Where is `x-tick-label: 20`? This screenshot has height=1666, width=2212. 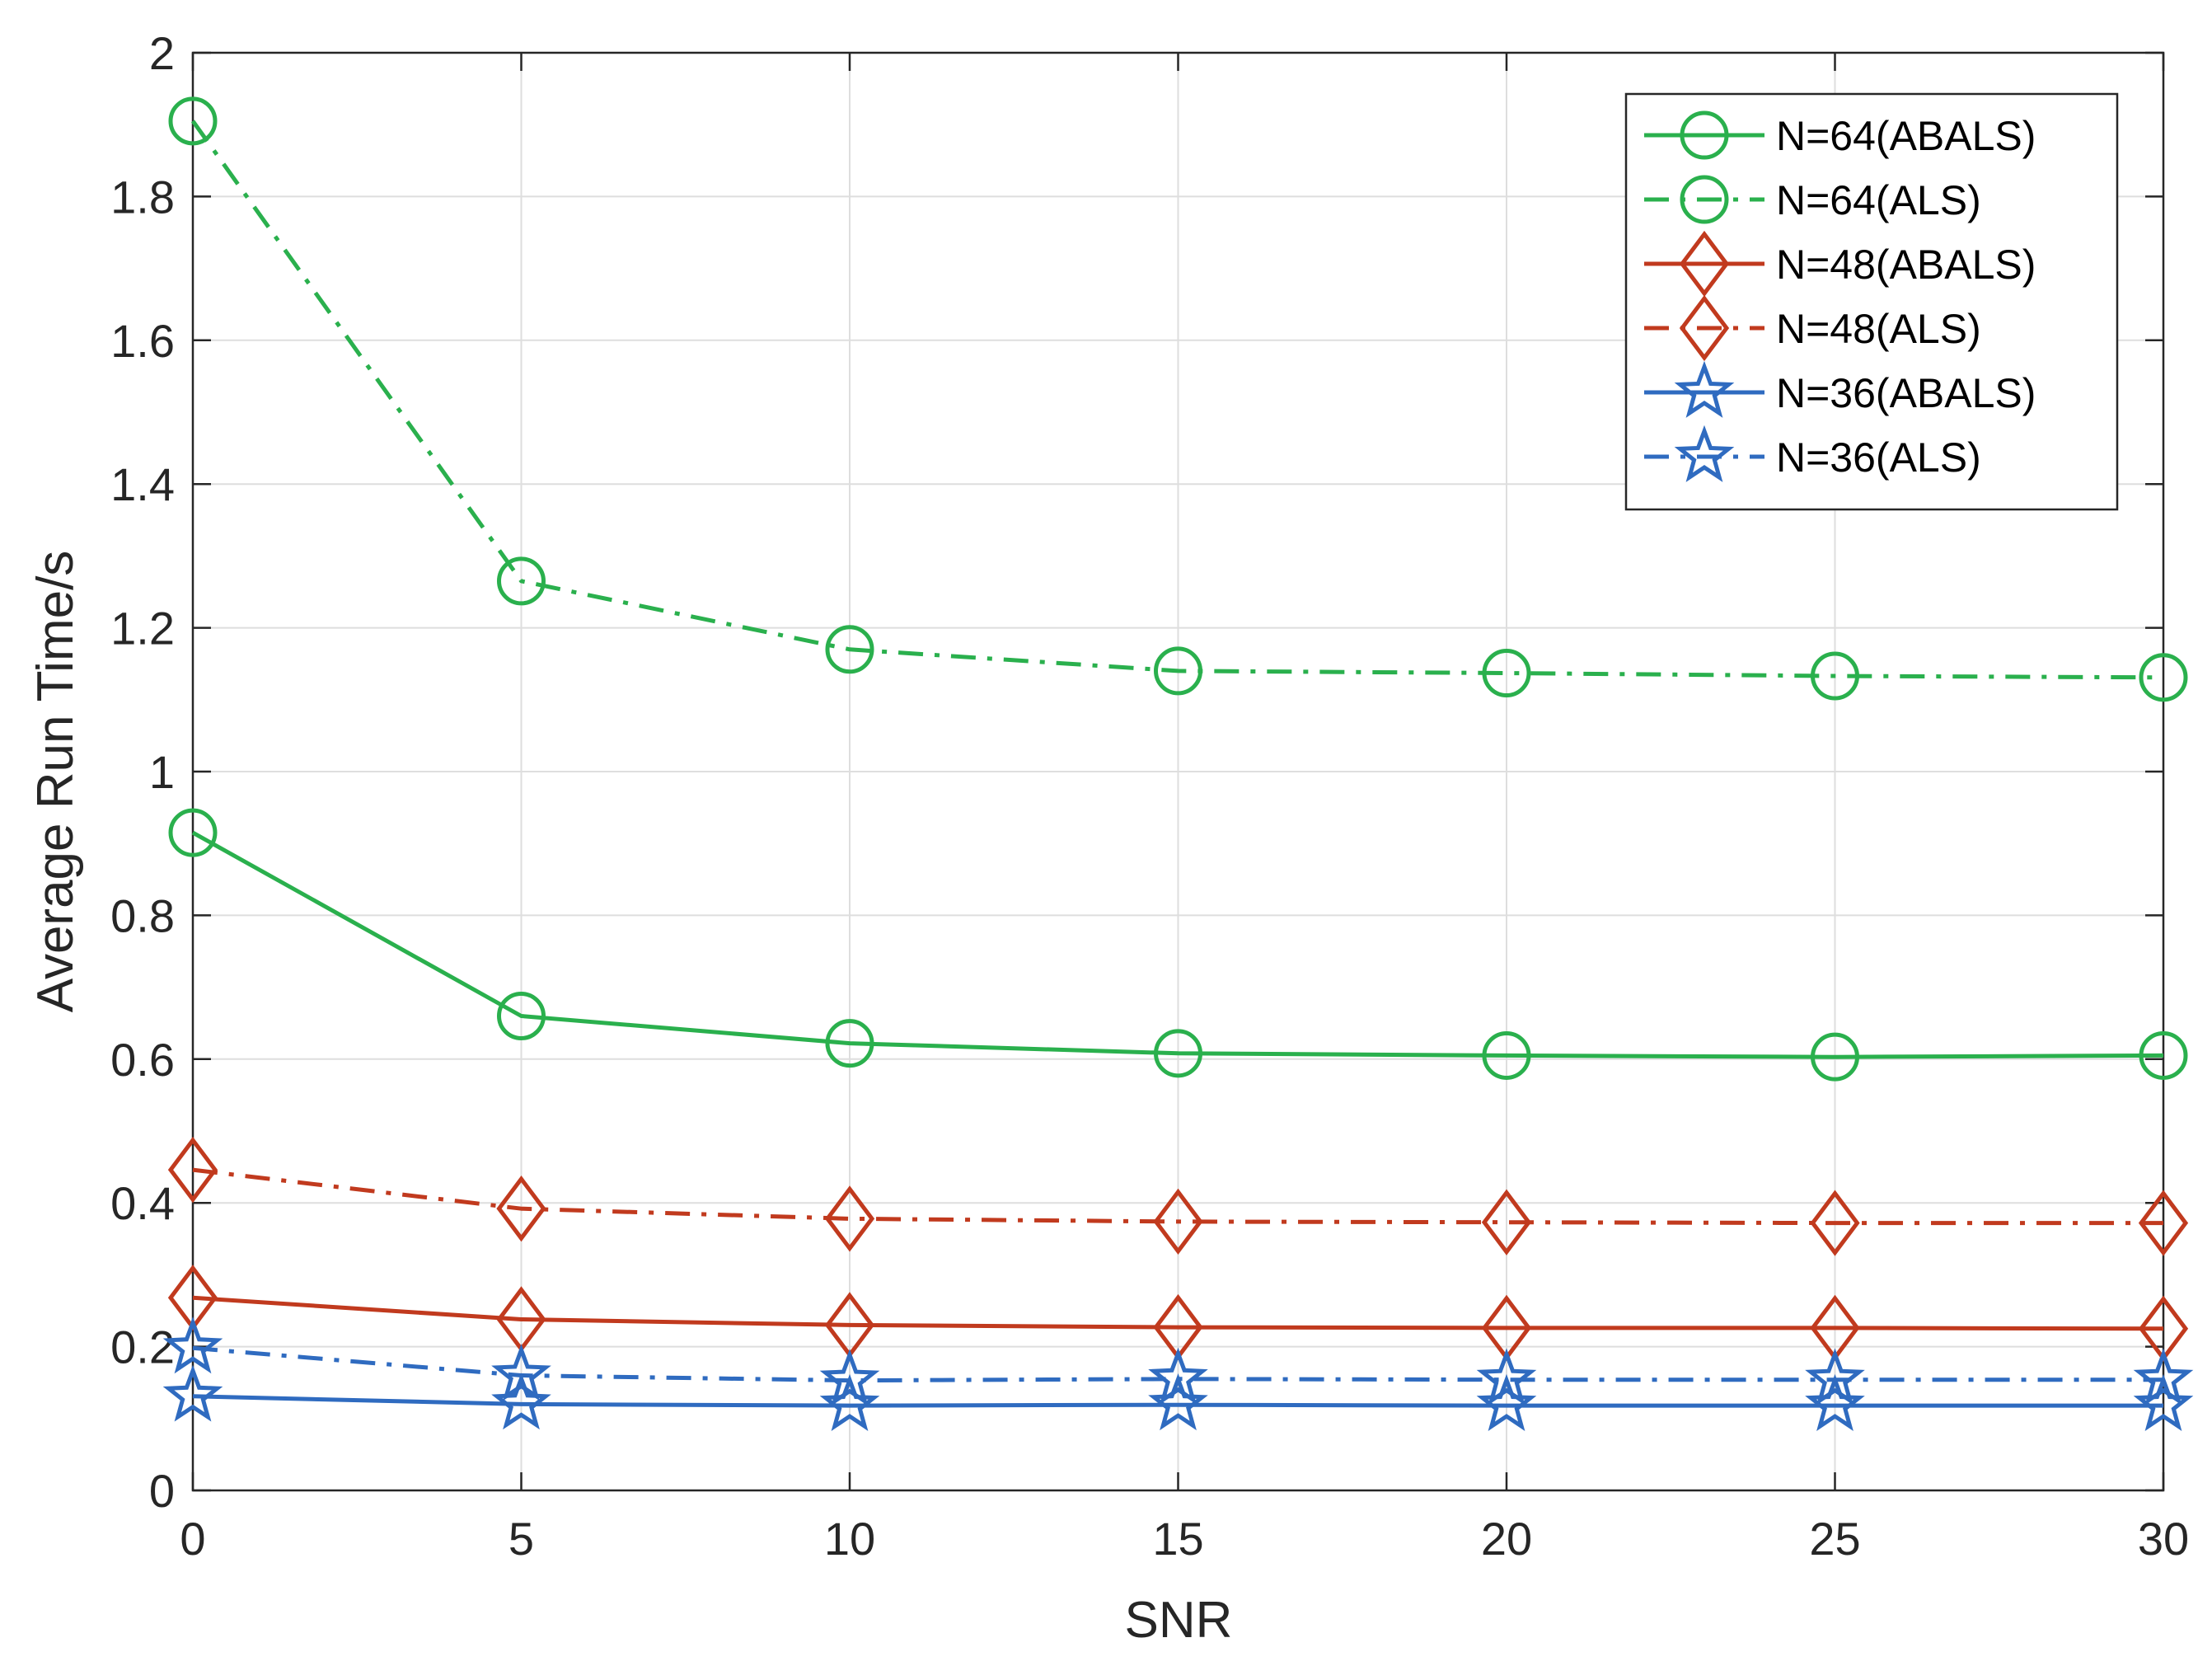 x-tick-label: 20 is located at coordinates (1507, 1539).